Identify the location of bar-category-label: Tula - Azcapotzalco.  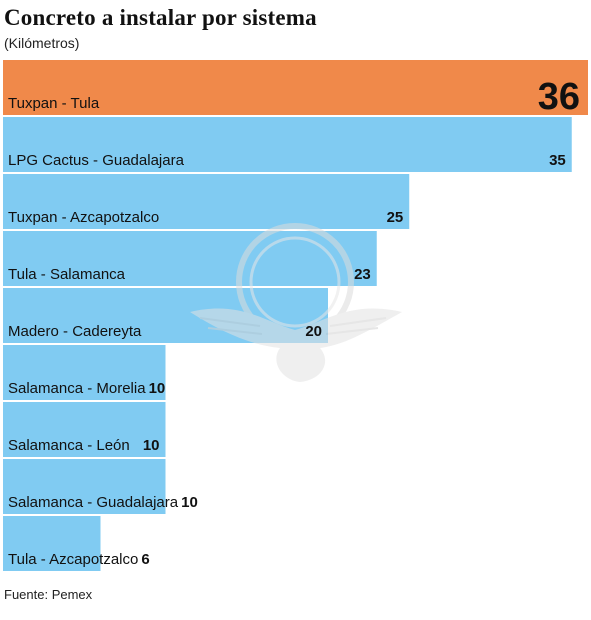
(73, 559).